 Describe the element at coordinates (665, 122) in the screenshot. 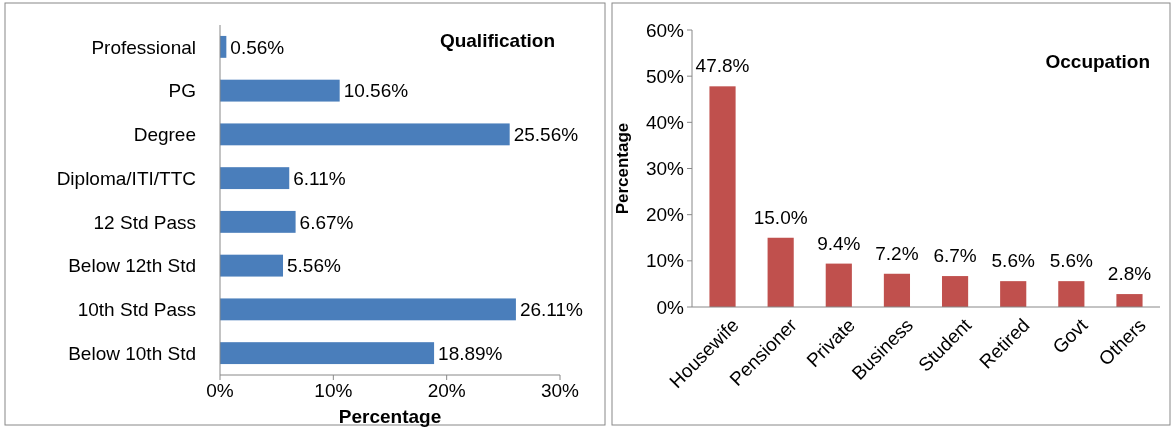

I see `y-tick-label: 40%` at that location.